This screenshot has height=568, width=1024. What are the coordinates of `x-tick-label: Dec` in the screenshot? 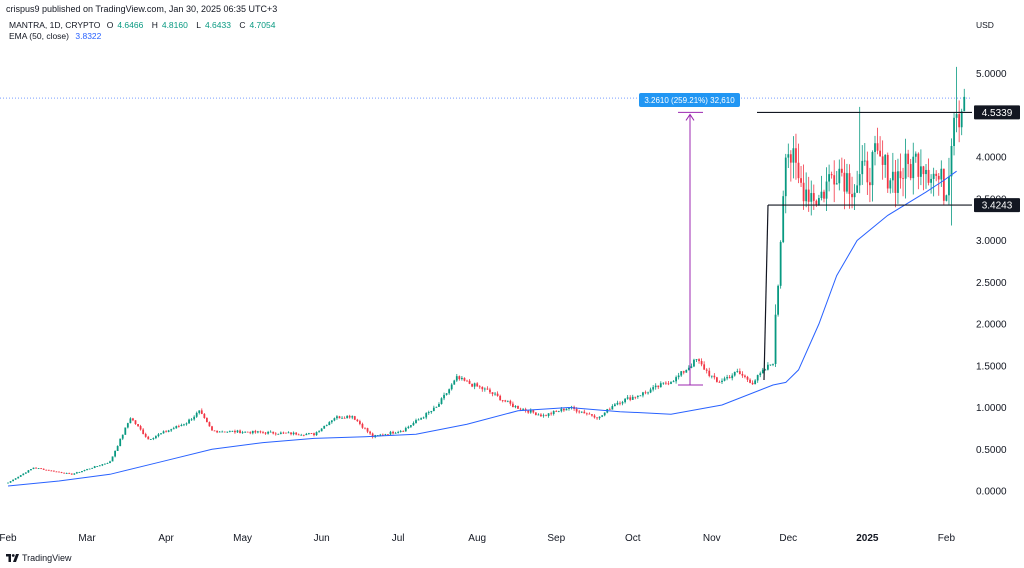 It's located at (788, 538).